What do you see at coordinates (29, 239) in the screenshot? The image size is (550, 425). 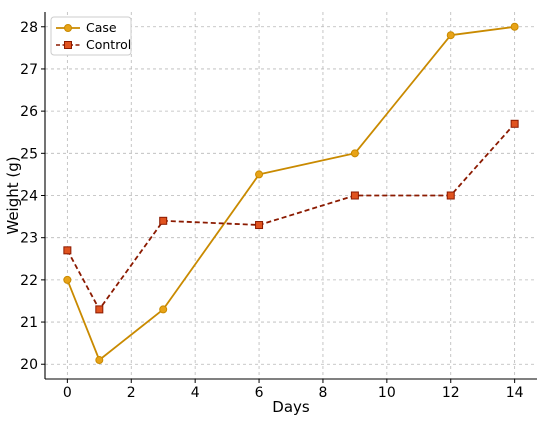 I see `y-tick-label: 23` at bounding box center [29, 239].